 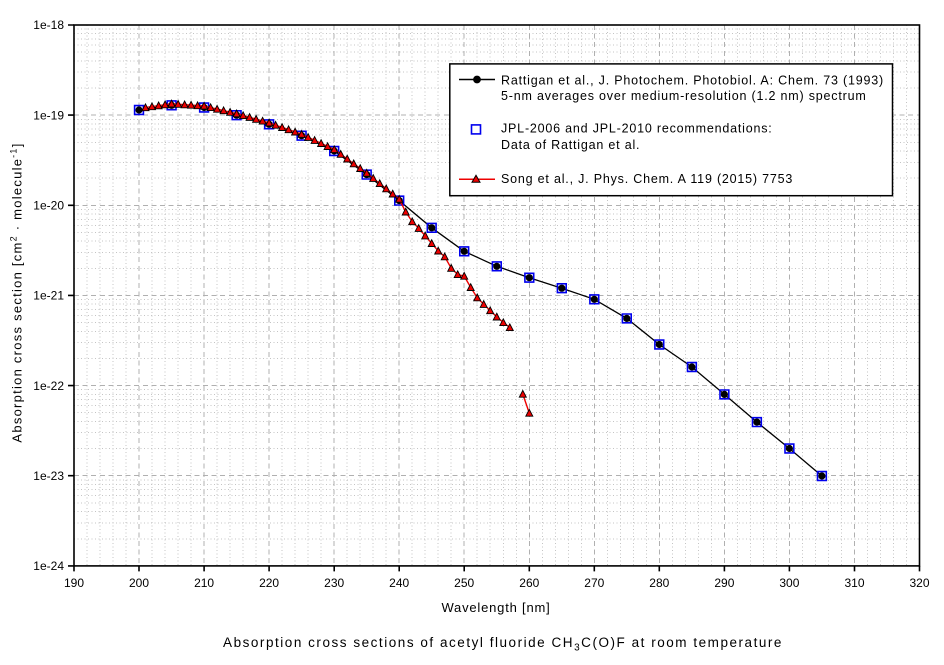 I want to click on svg-text: 200, so click(x=139, y=583).